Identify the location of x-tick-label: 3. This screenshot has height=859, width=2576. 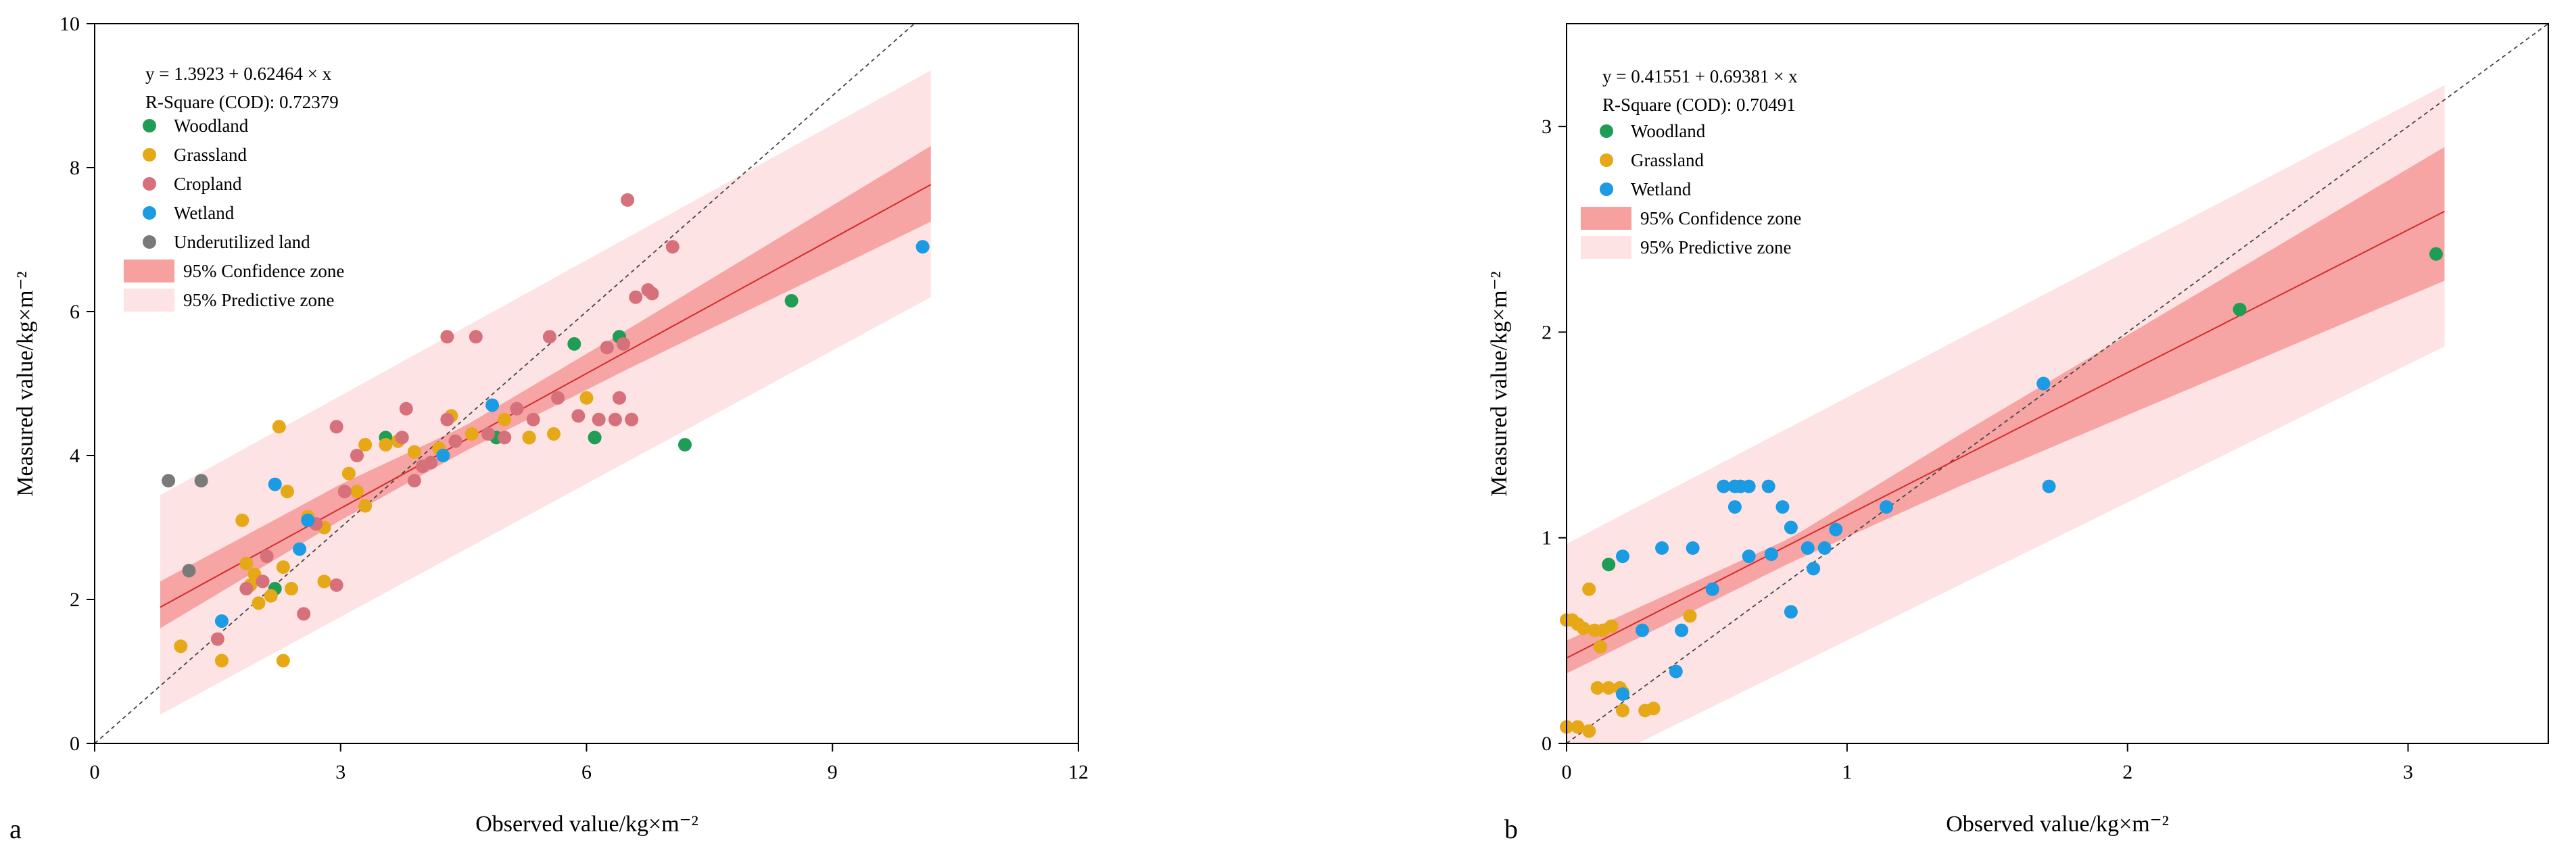
(340, 772).